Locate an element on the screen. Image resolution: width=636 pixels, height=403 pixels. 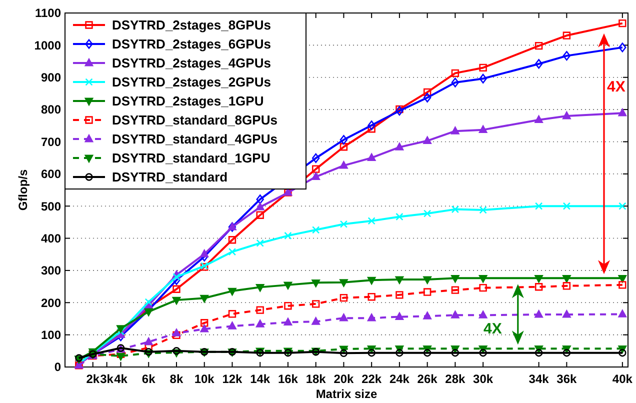
x-tick-label: 2k is located at coordinates (93, 379).